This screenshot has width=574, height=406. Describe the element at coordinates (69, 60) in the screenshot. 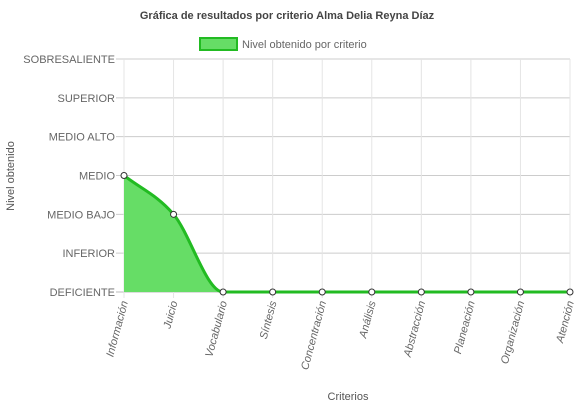

I see `y-tick-label: SOBRESALIENTE` at that location.